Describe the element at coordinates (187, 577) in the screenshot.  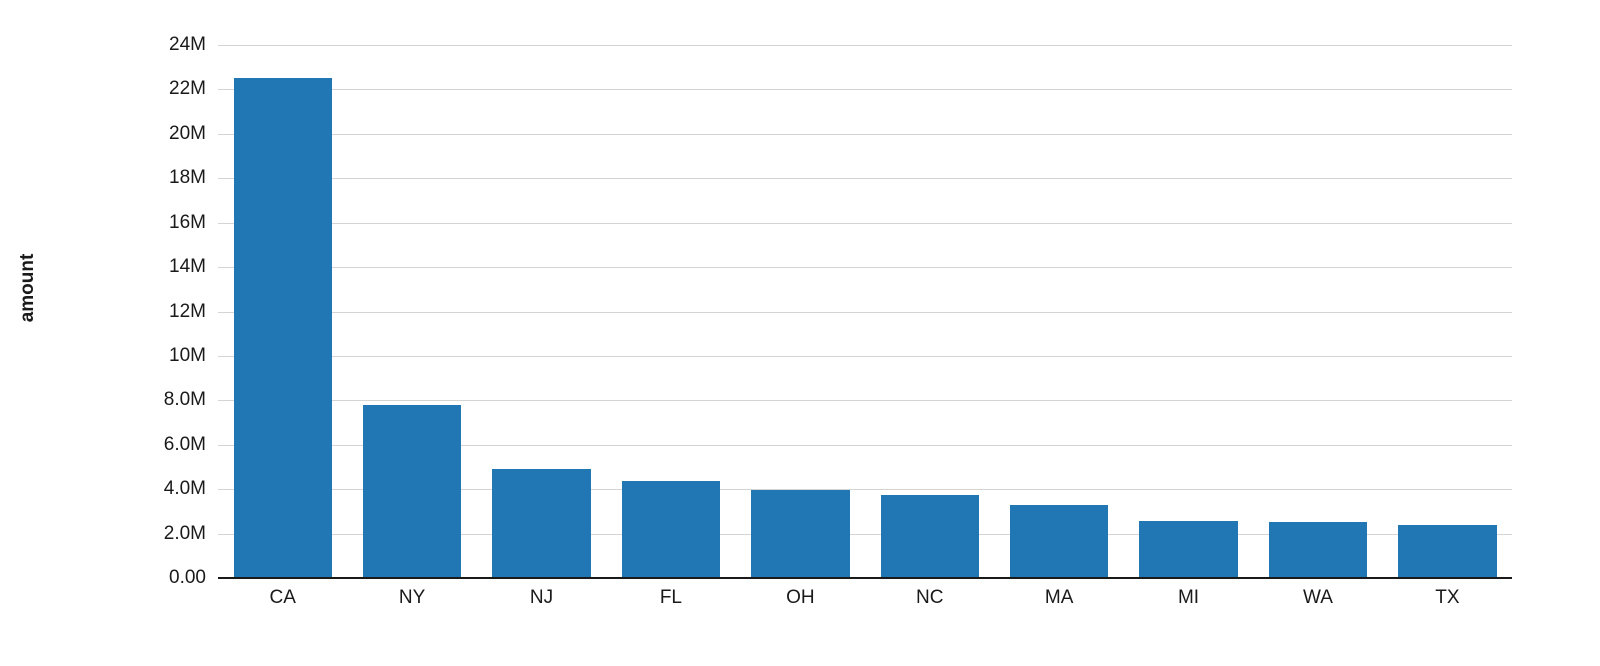
I see `y-tick-label: 0.00` at that location.